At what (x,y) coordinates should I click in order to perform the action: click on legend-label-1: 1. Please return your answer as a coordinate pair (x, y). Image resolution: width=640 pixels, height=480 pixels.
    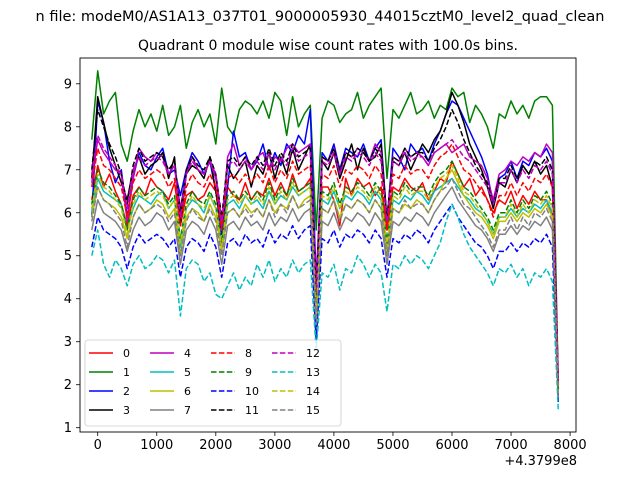
    Looking at the image, I should click on (126, 372).